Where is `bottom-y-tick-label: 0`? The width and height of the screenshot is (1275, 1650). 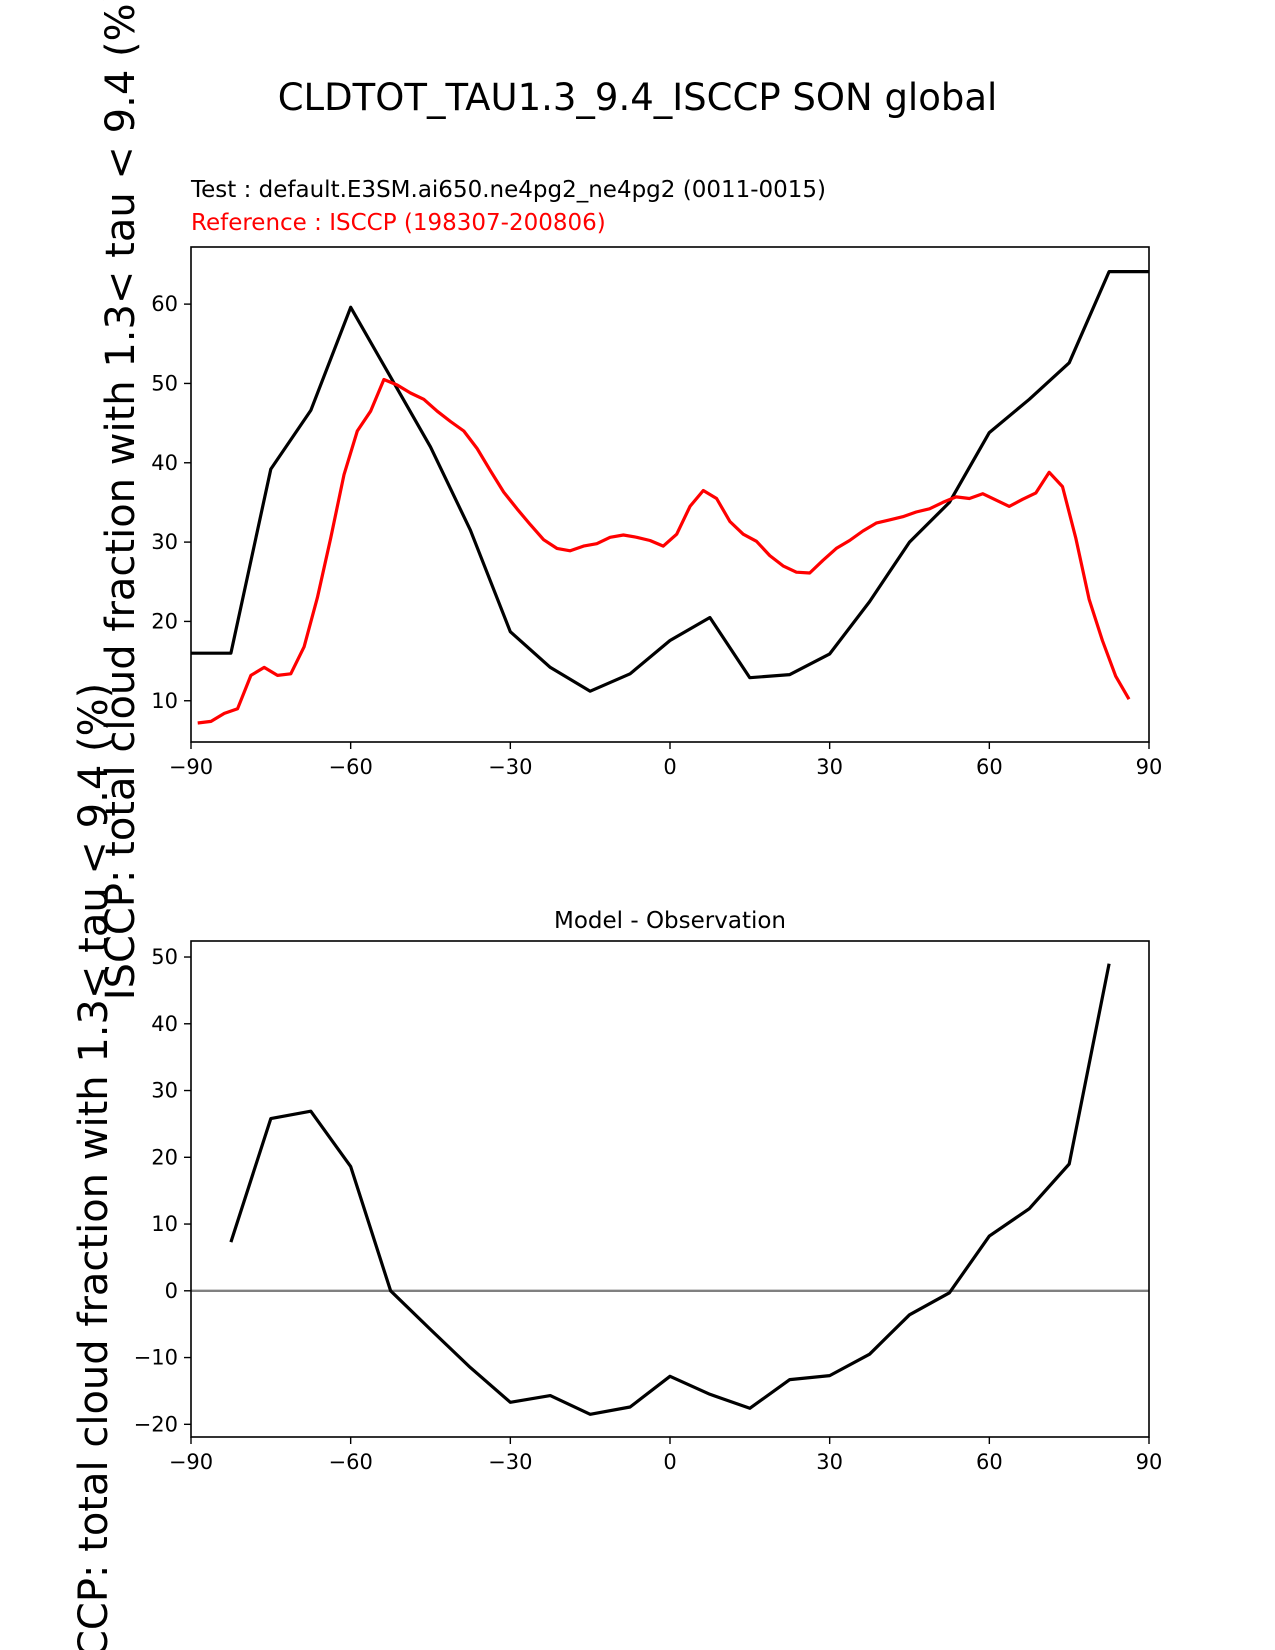 bottom-y-tick-label: 0 is located at coordinates (171, 1291).